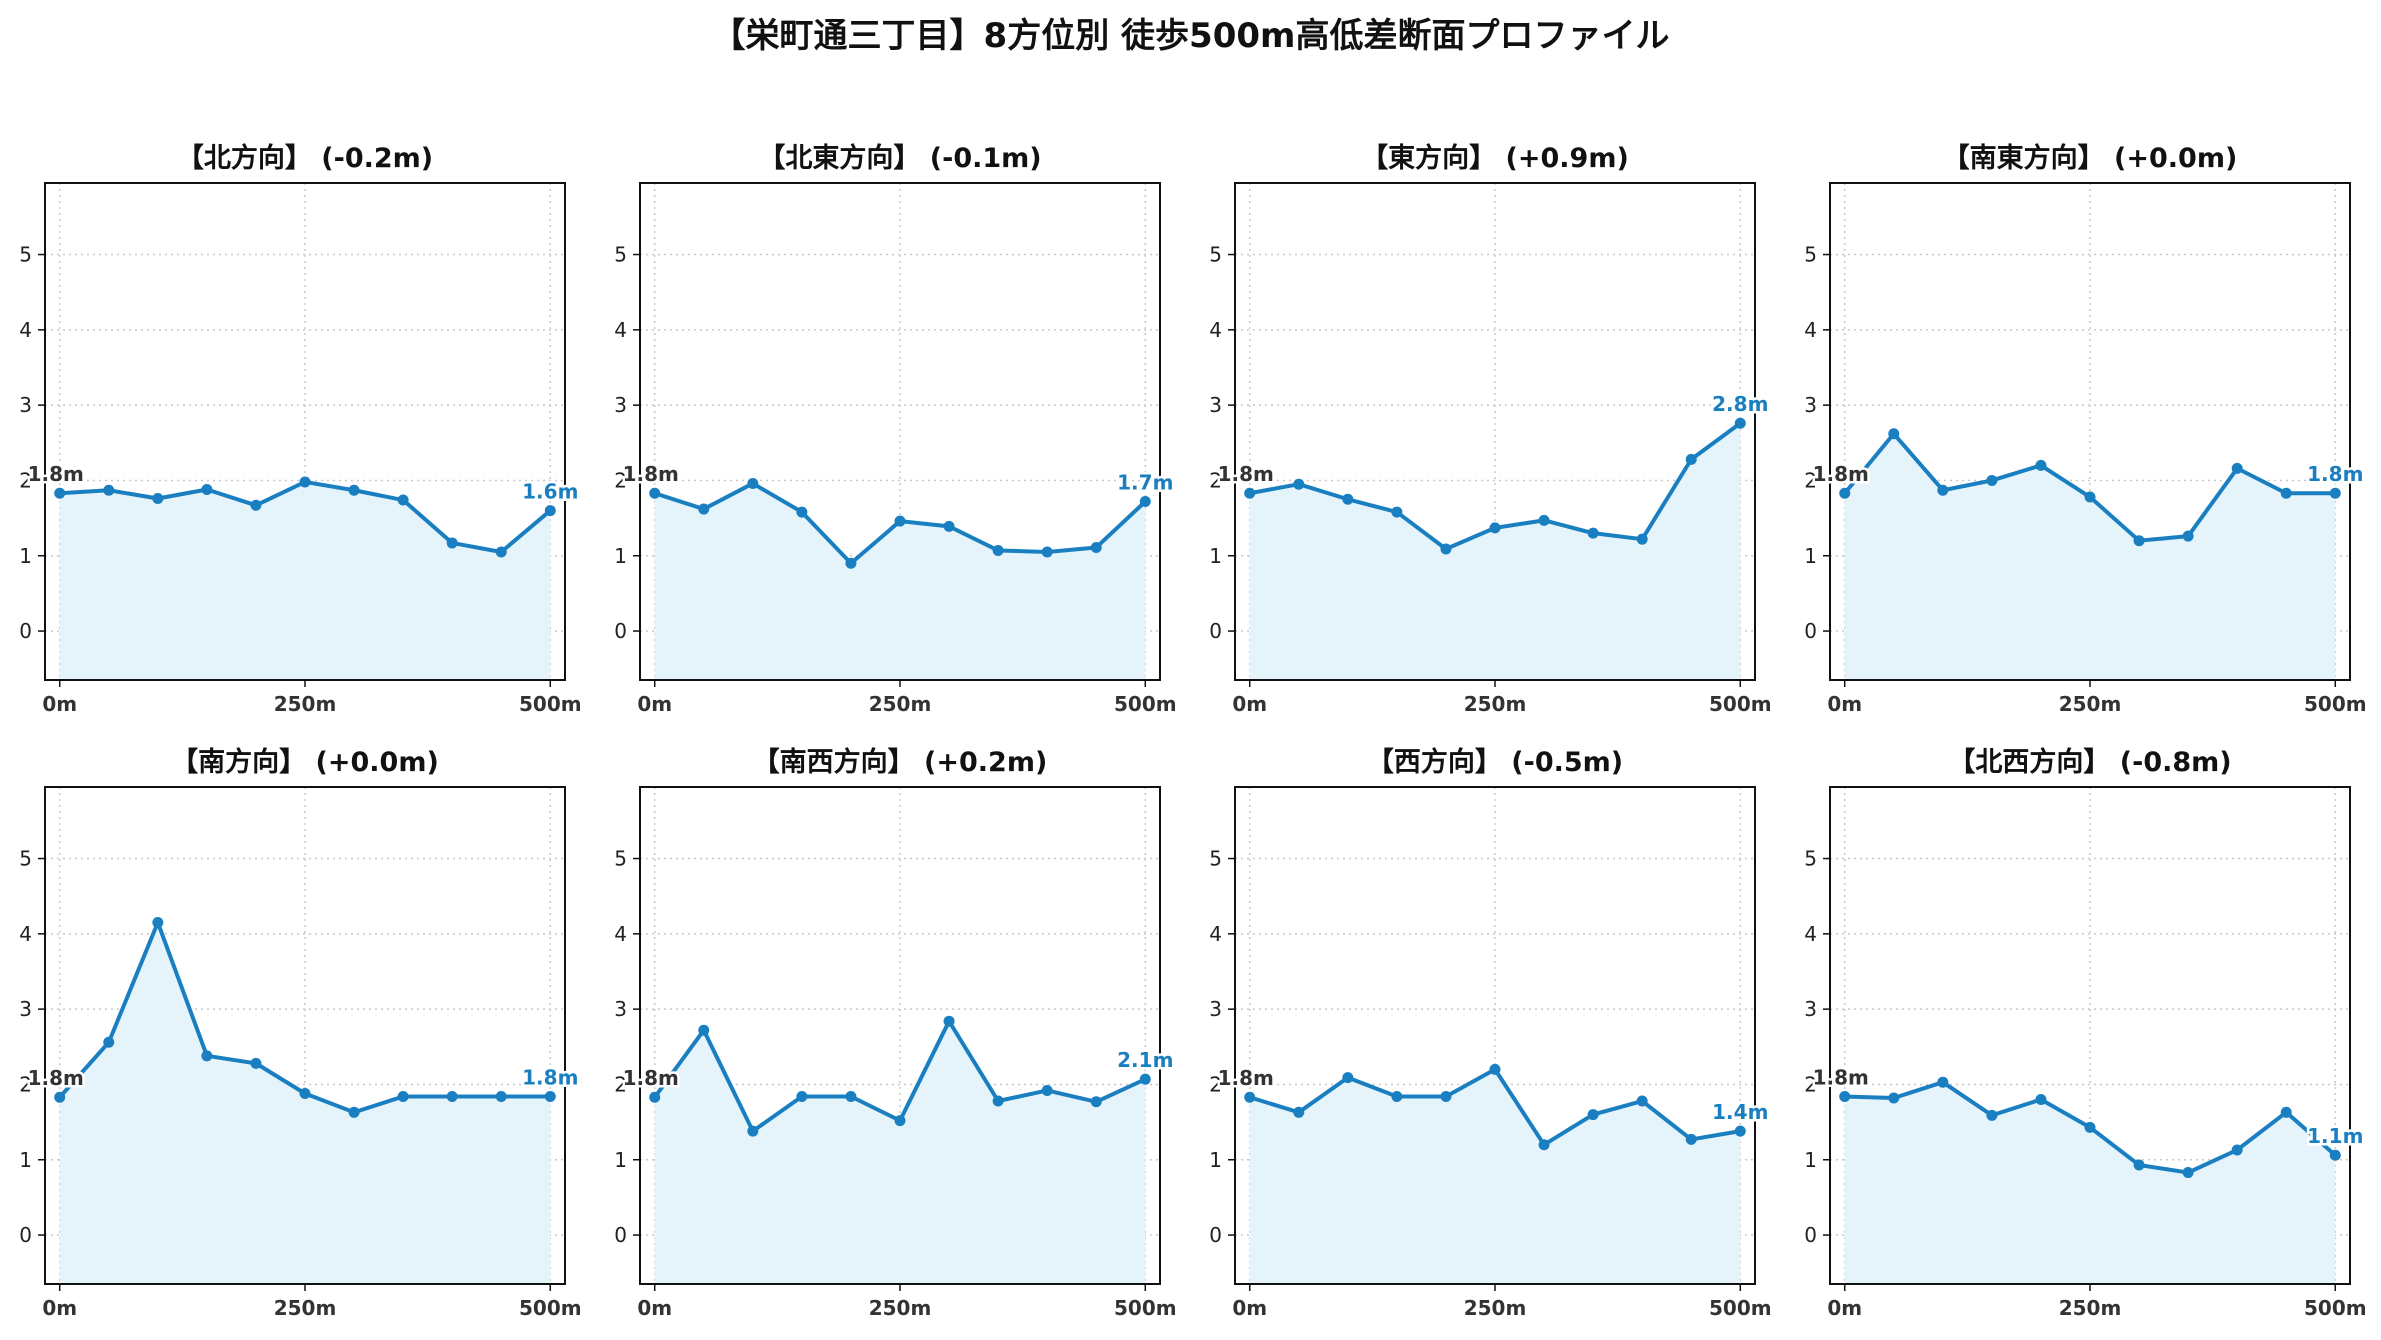 This screenshot has height=1340, width=2381. What do you see at coordinates (895, 1033) in the screenshot?
I see `elevation-panel: 【南西方向】 (+0.2m) 0 1 2 3 4 5 0m 250m 500m 1.8m 2.1m` at bounding box center [895, 1033].